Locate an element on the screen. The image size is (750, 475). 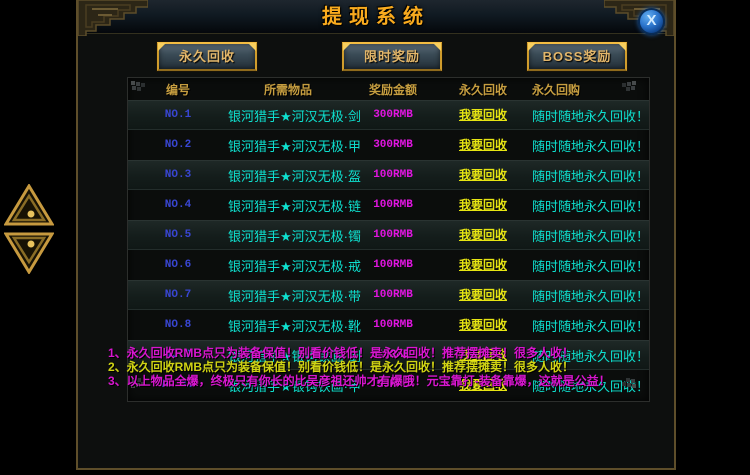
column-header: 奖励金额 is located at coordinates (392, 89).